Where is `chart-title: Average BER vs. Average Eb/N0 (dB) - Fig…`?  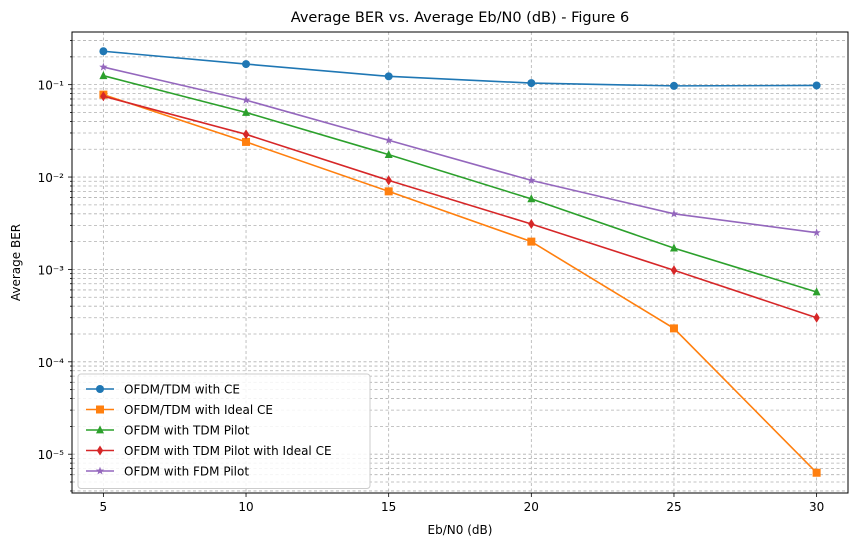
chart-title: Average BER vs. Average Eb/N0 (dB) - Fig… is located at coordinates (460, 18).